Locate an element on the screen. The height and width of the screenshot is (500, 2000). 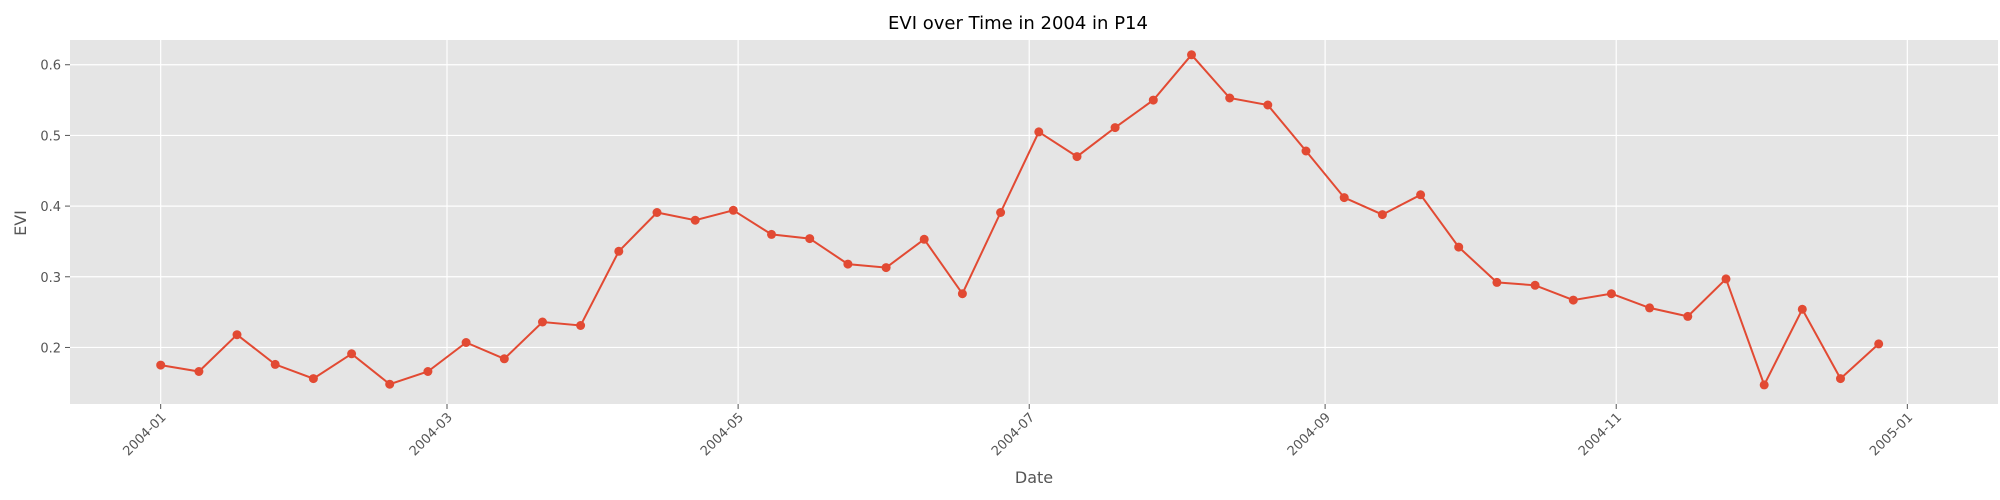
x-axis-label: Date is located at coordinates (1034, 477).